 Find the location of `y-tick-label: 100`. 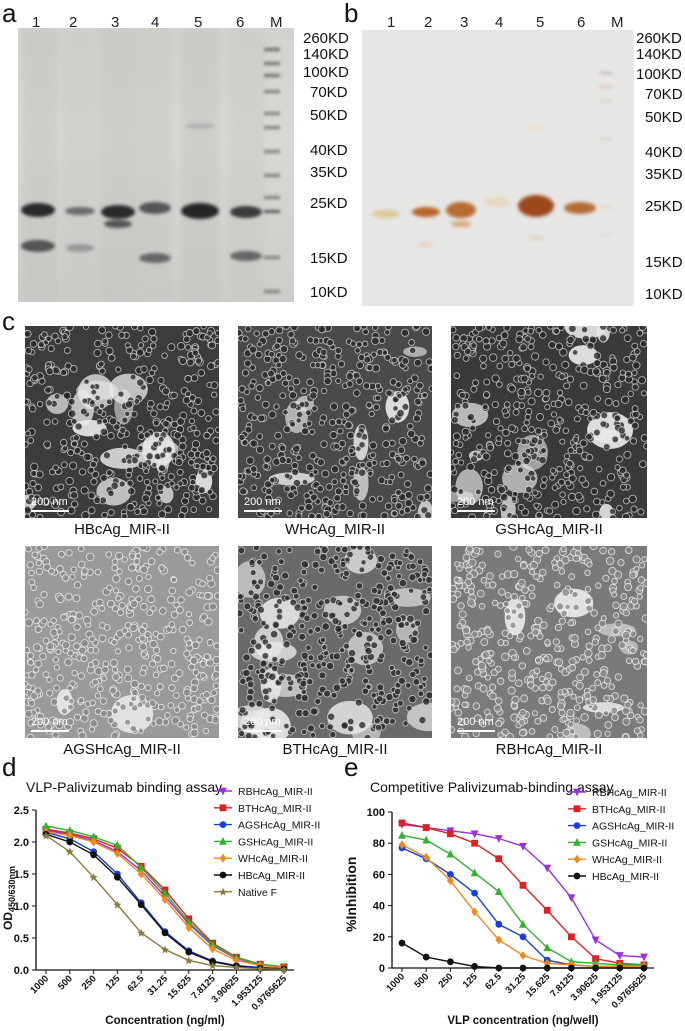

y-tick-label: 100 is located at coordinates (376, 813).